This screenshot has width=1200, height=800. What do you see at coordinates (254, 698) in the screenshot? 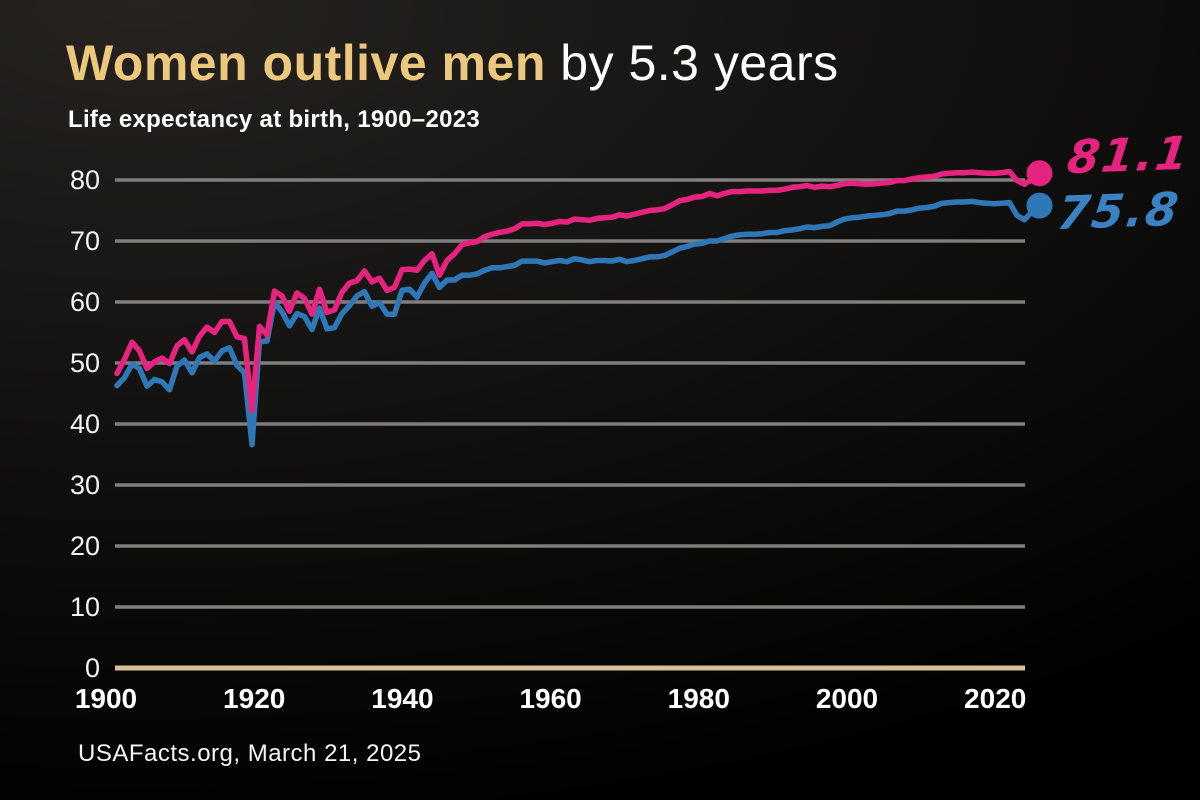
I see `x-tick-label-1920: 1920` at bounding box center [254, 698].